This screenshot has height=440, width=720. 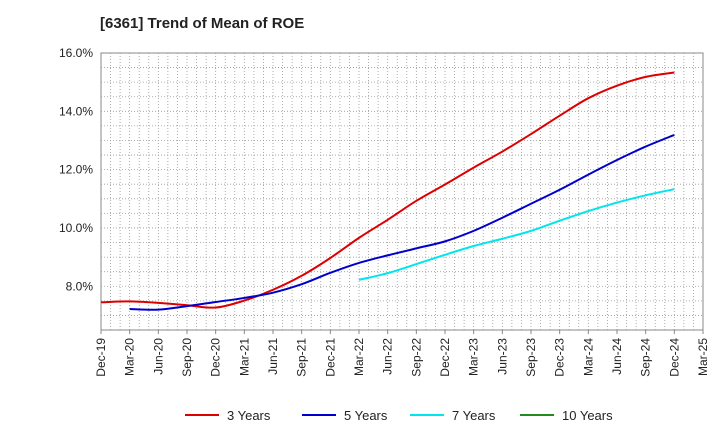 What do you see at coordinates (646, 357) in the screenshot?
I see `x-tick-label: Sep-24` at bounding box center [646, 357].